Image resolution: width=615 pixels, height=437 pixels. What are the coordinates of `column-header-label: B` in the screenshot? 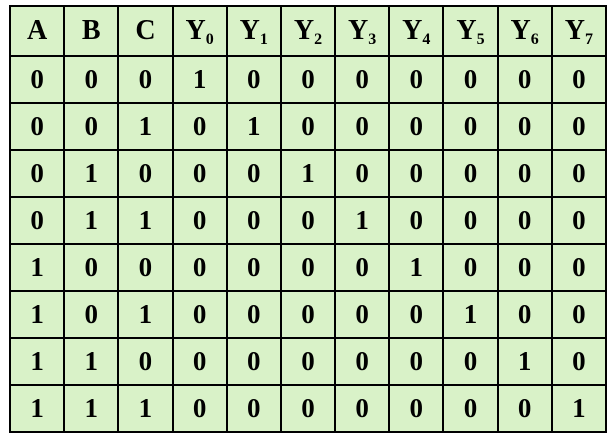 It's located at (91, 30).